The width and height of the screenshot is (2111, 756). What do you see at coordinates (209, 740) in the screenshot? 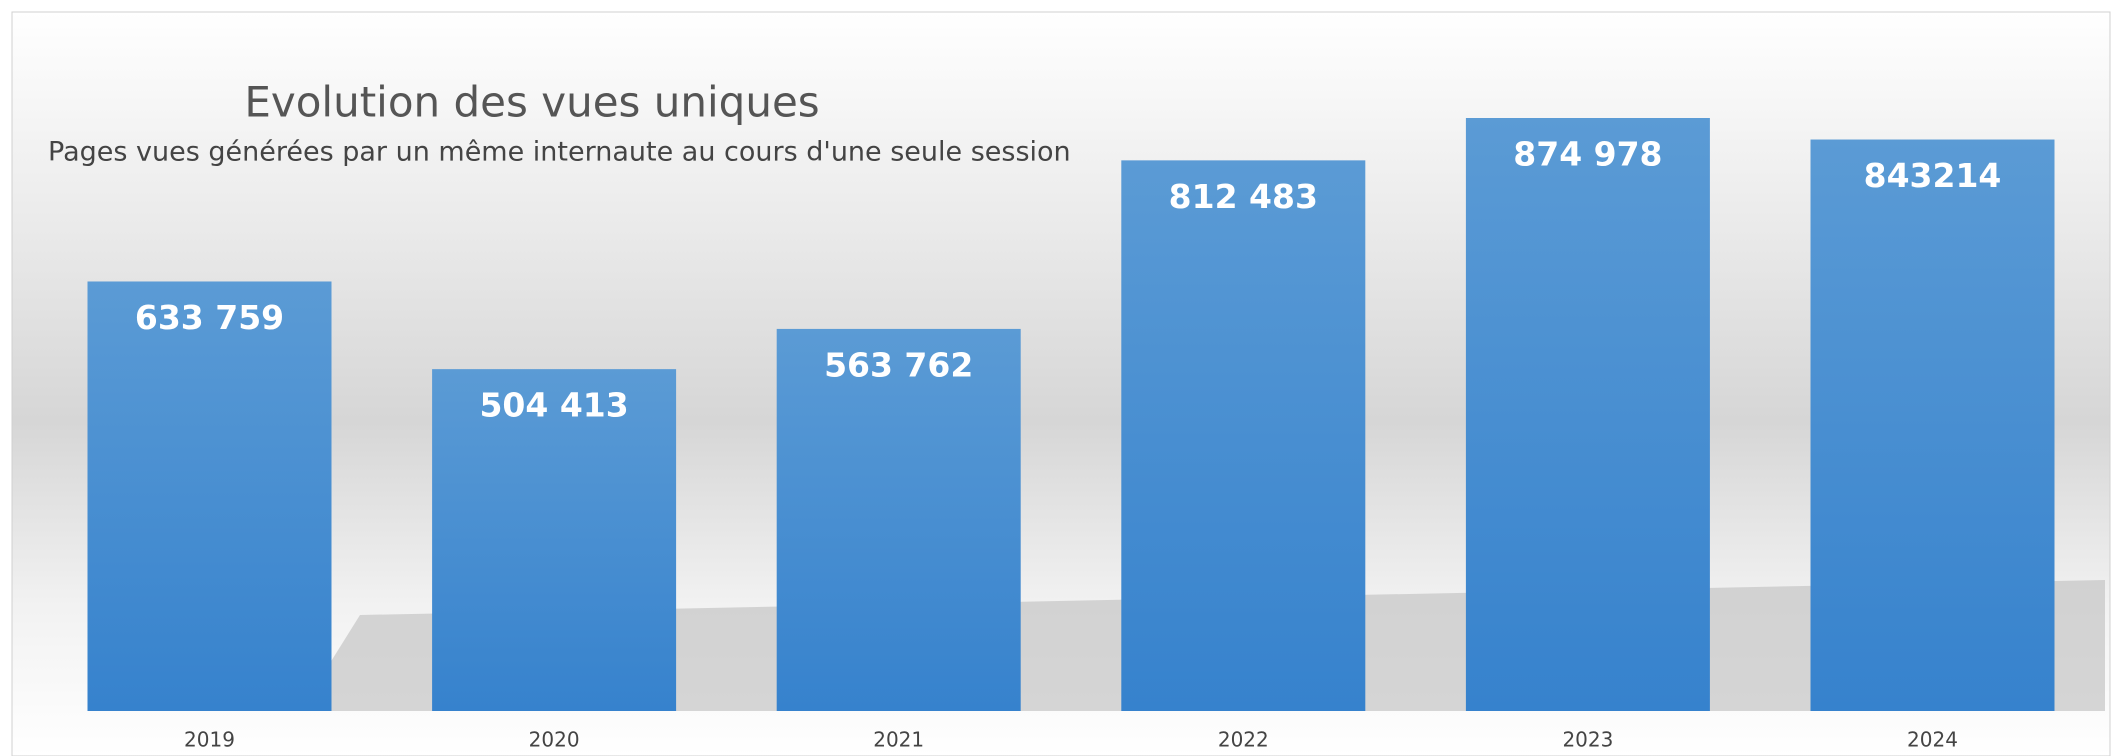
I see `x-tick-label: 2019` at bounding box center [209, 740].